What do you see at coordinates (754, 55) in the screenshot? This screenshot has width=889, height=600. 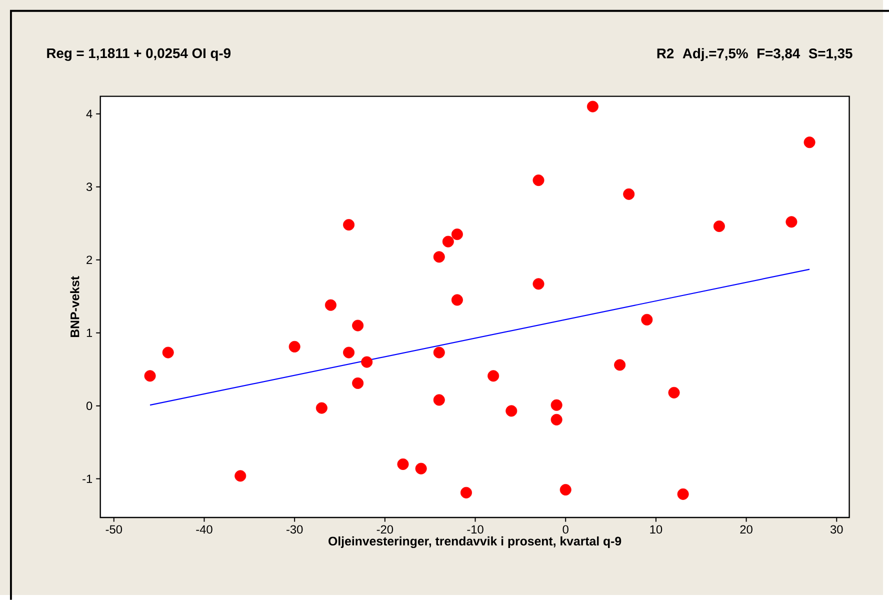 I see `text: R2 Adj.=7,5% F=3,84 S=1,35` at bounding box center [754, 55].